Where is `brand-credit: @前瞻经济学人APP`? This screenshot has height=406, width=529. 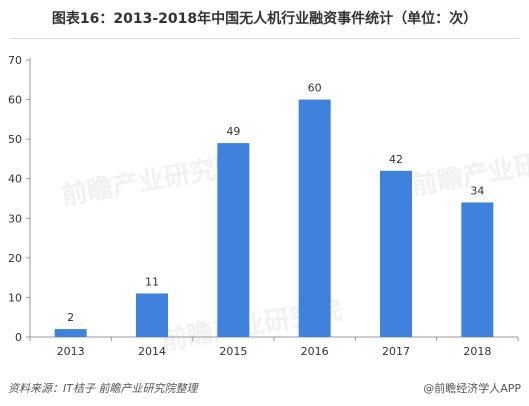
brand-credit: @前瞻经济学人APP is located at coordinates (472, 388).